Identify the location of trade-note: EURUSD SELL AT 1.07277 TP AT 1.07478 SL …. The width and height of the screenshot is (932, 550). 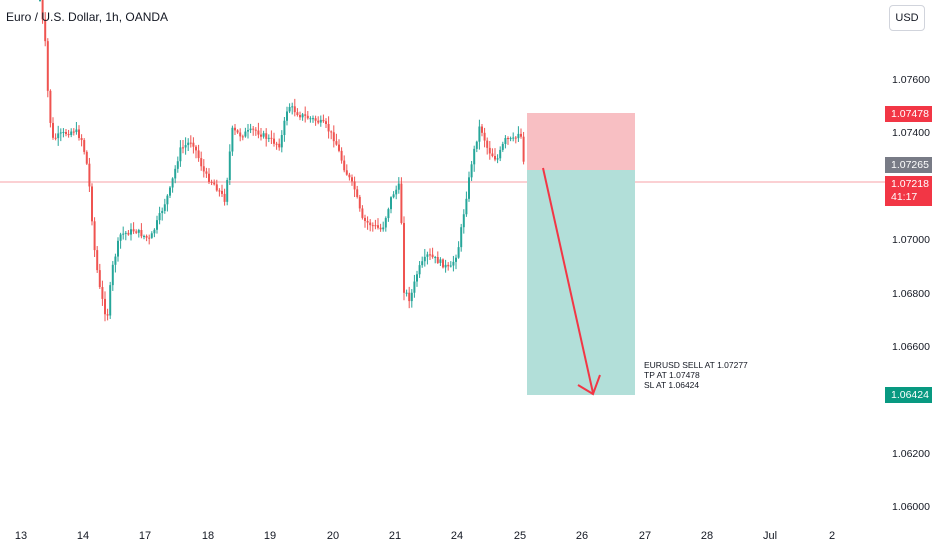
(696, 375).